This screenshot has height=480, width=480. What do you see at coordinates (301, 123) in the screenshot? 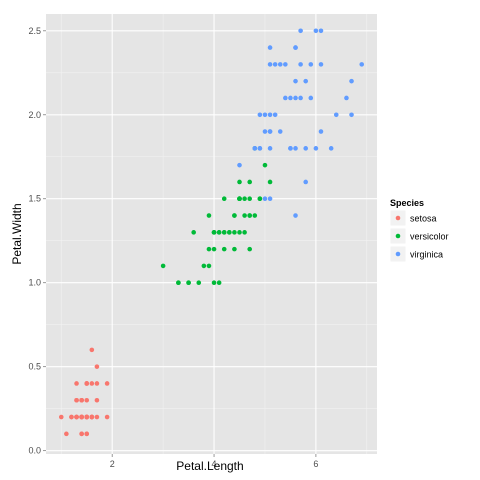
I see `series-virginica` at bounding box center [301, 123].